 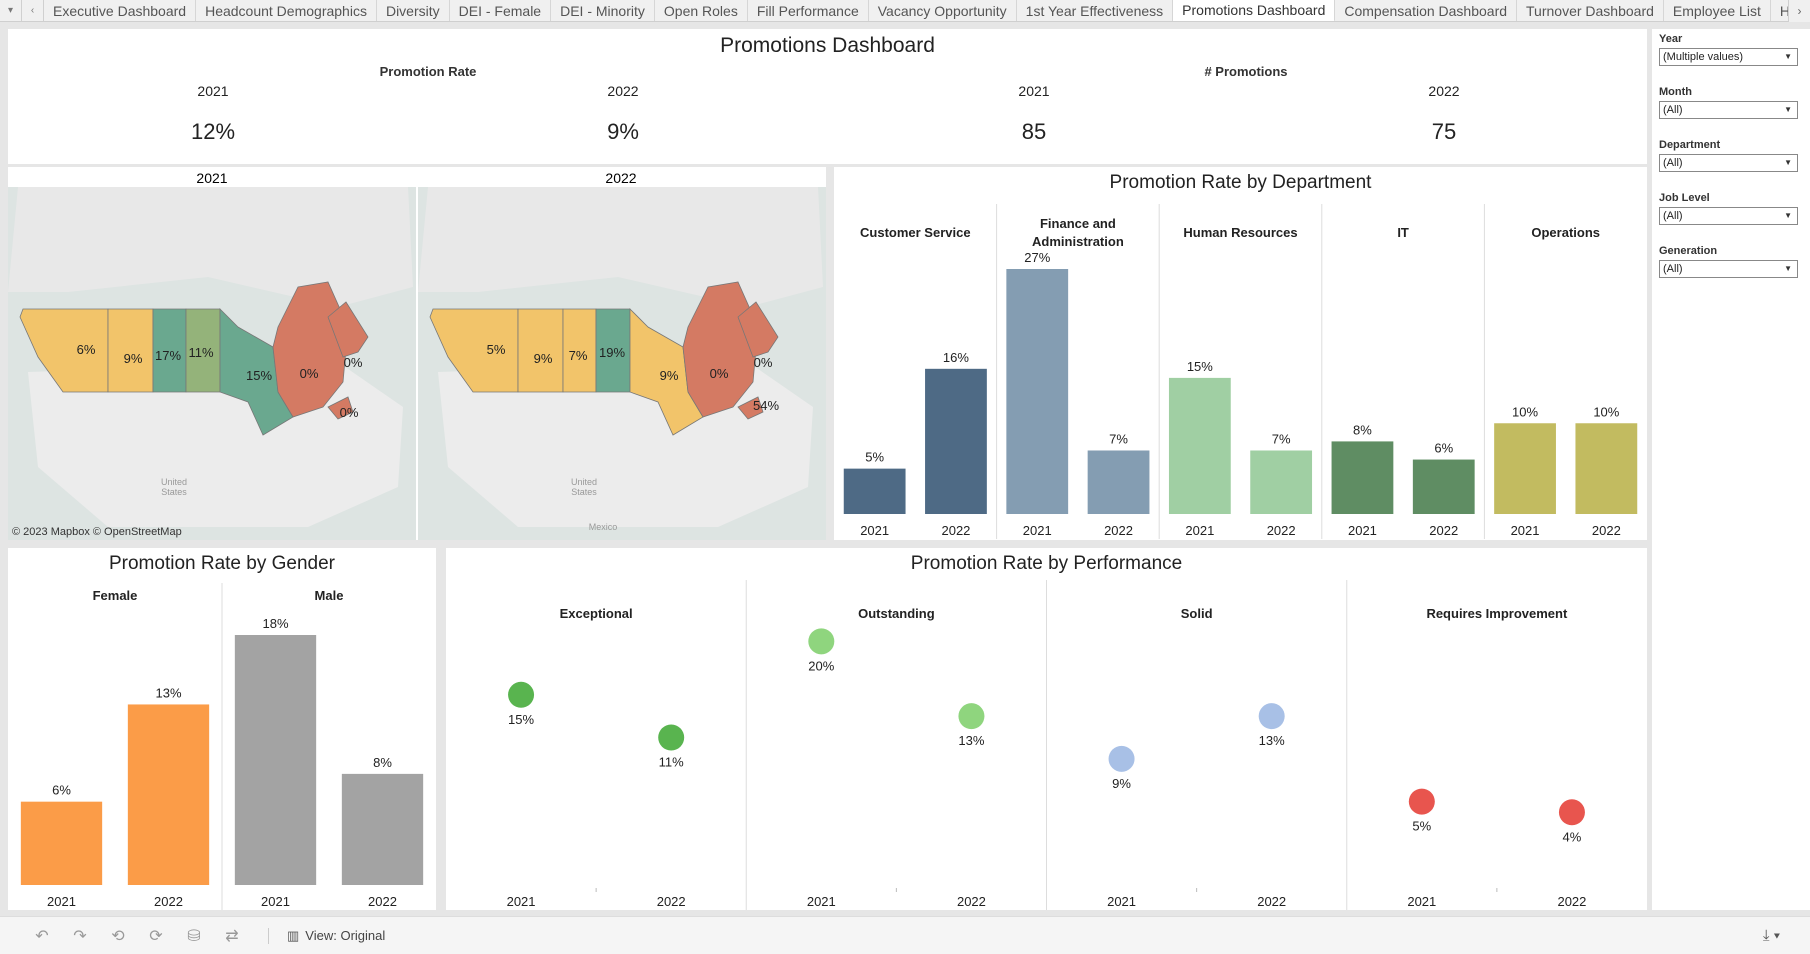 What do you see at coordinates (1771, 935) in the screenshot?
I see `download-icon: ⤓ ▾` at bounding box center [1771, 935].